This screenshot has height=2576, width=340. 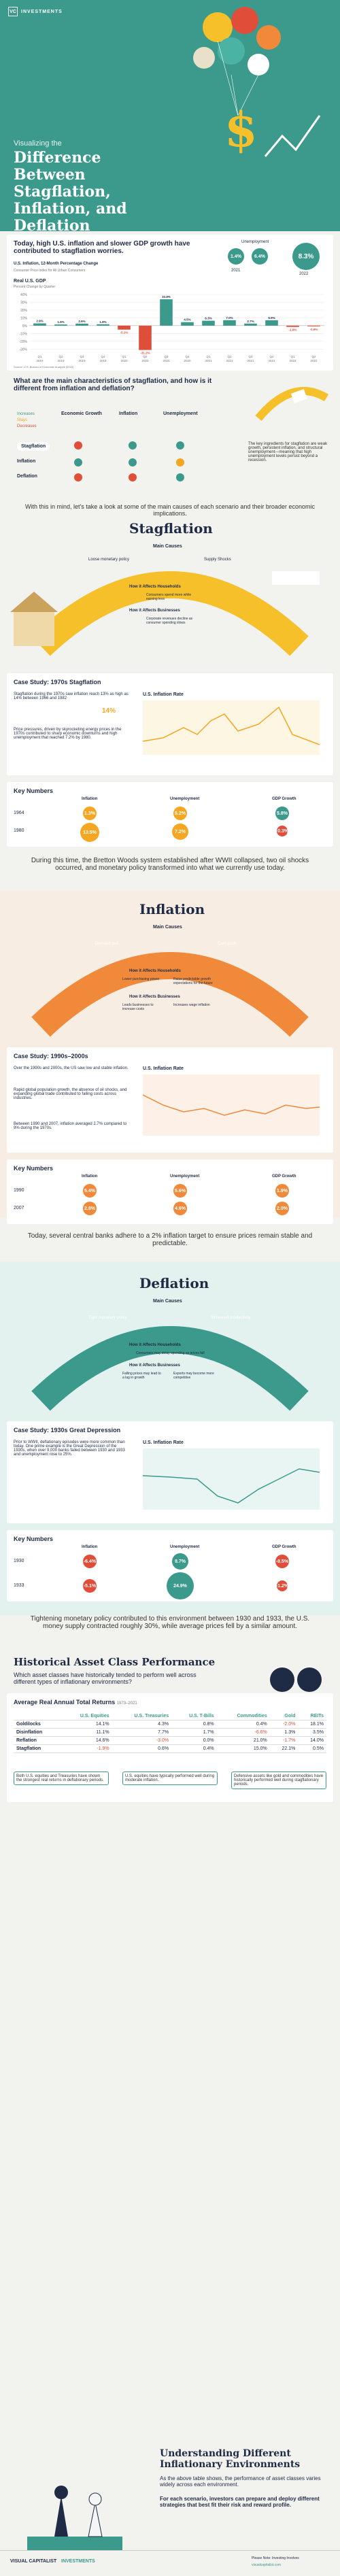 I want to click on gdp-data-label: -31.2%, so click(x=145, y=353).